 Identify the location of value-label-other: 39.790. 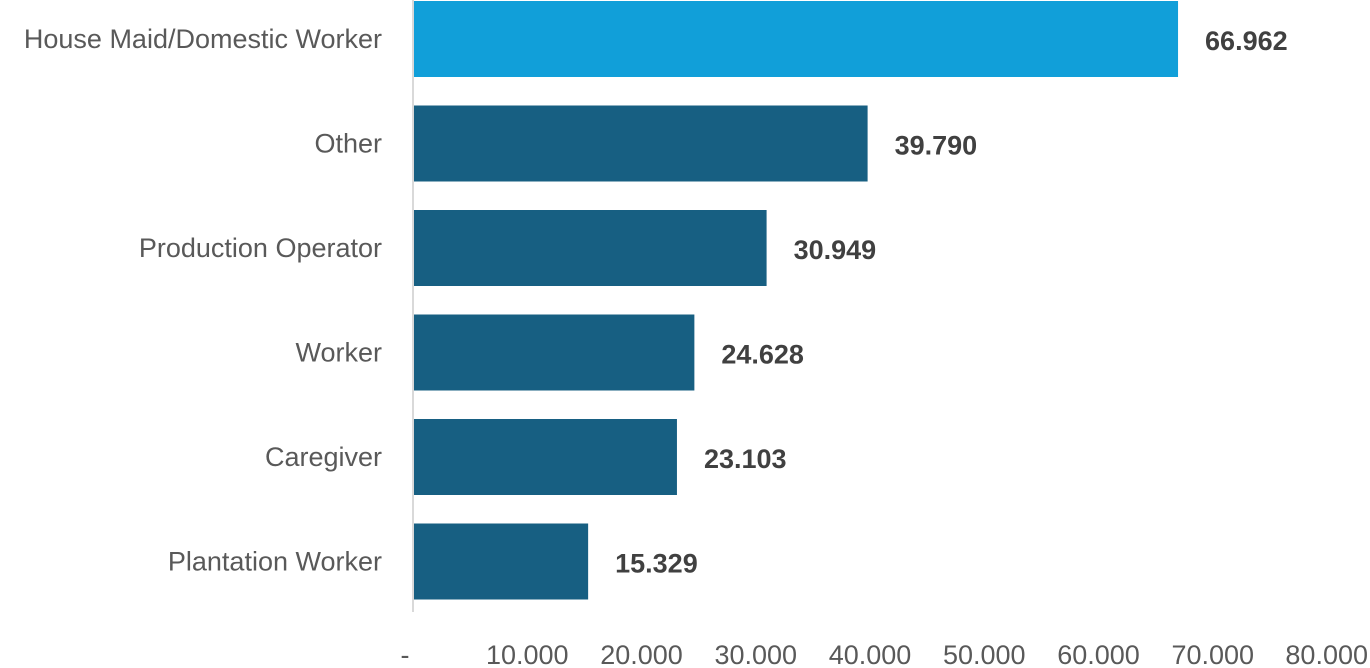
(936, 146).